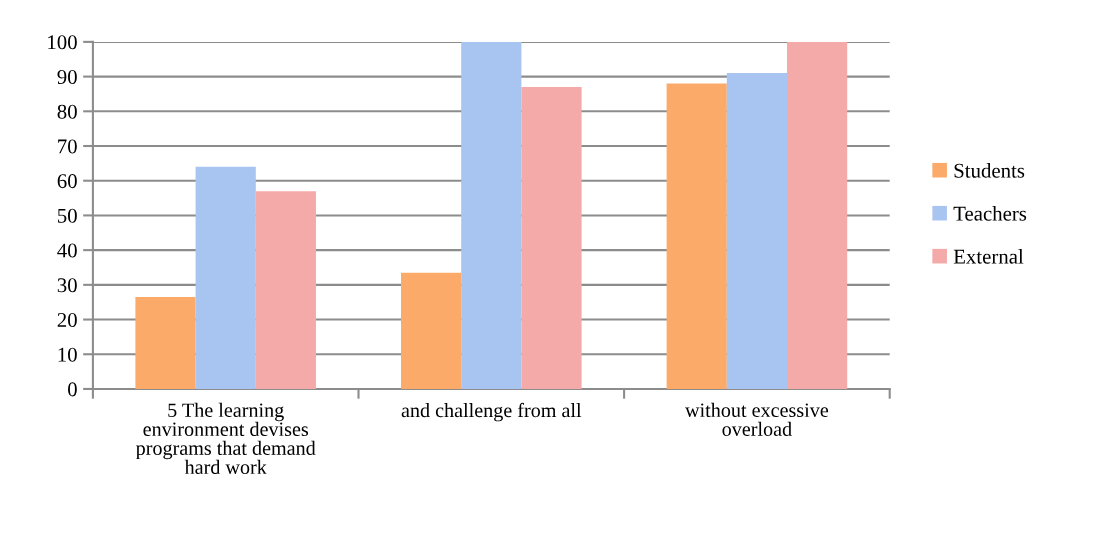 This screenshot has width=1093, height=544. Describe the element at coordinates (67, 215) in the screenshot. I see `y-tick-label: 50` at that location.